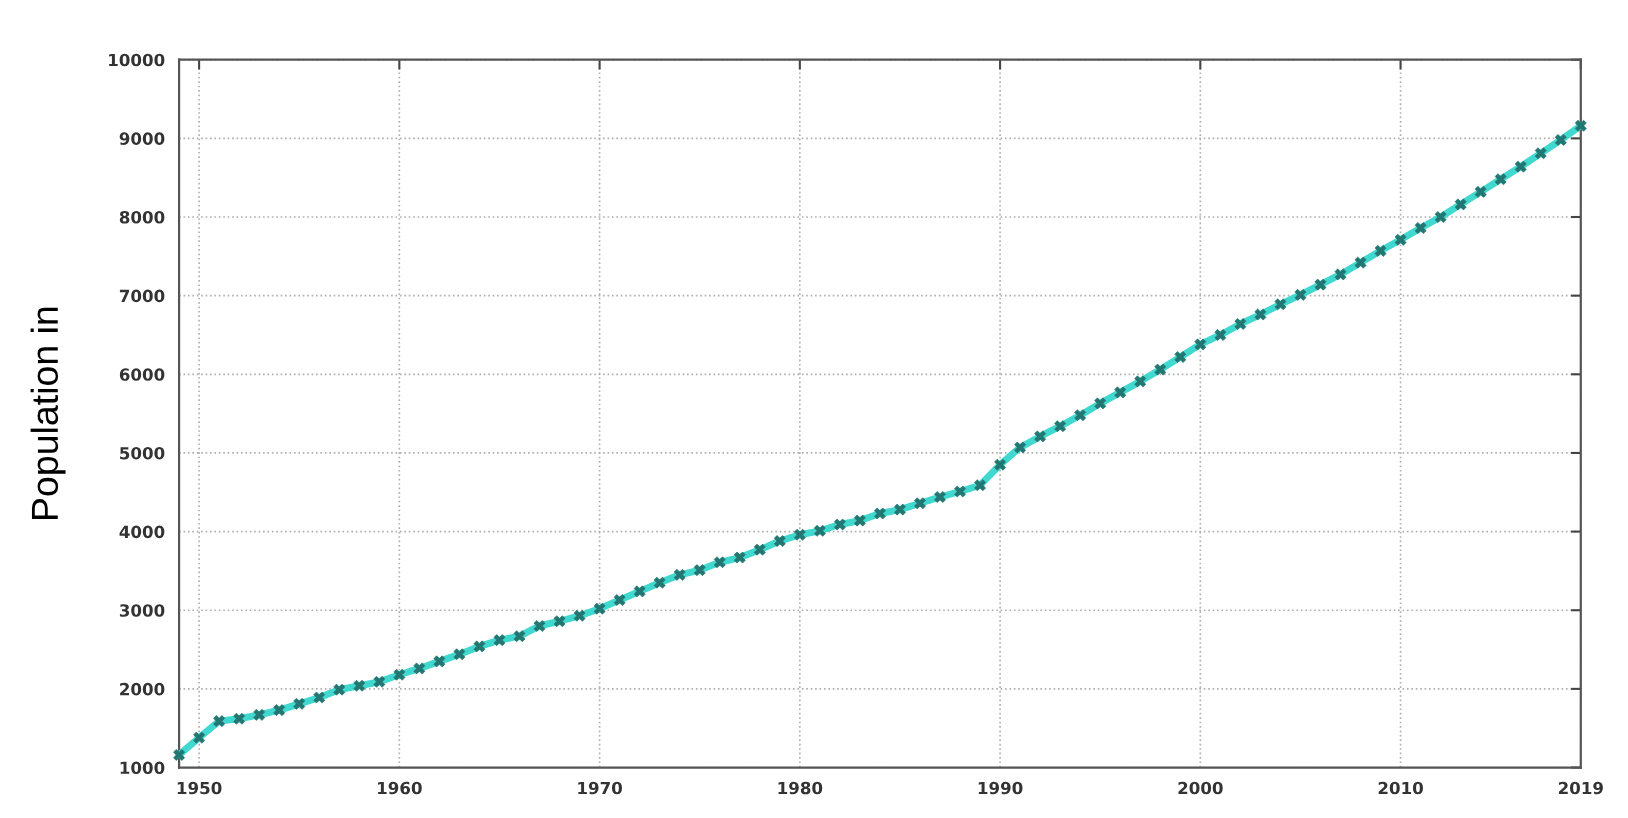 The height and width of the screenshot is (818, 1628). Describe the element at coordinates (142, 610) in the screenshot. I see `y-tick-label: 3000` at that location.